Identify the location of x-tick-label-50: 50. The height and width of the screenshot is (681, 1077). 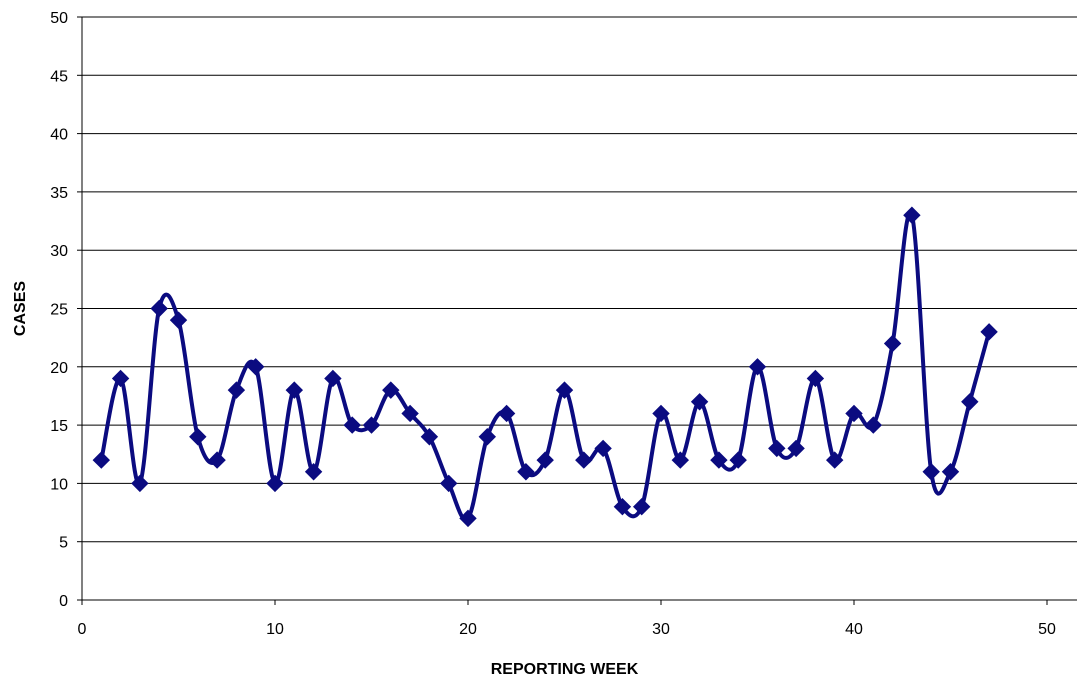
(1047, 629).